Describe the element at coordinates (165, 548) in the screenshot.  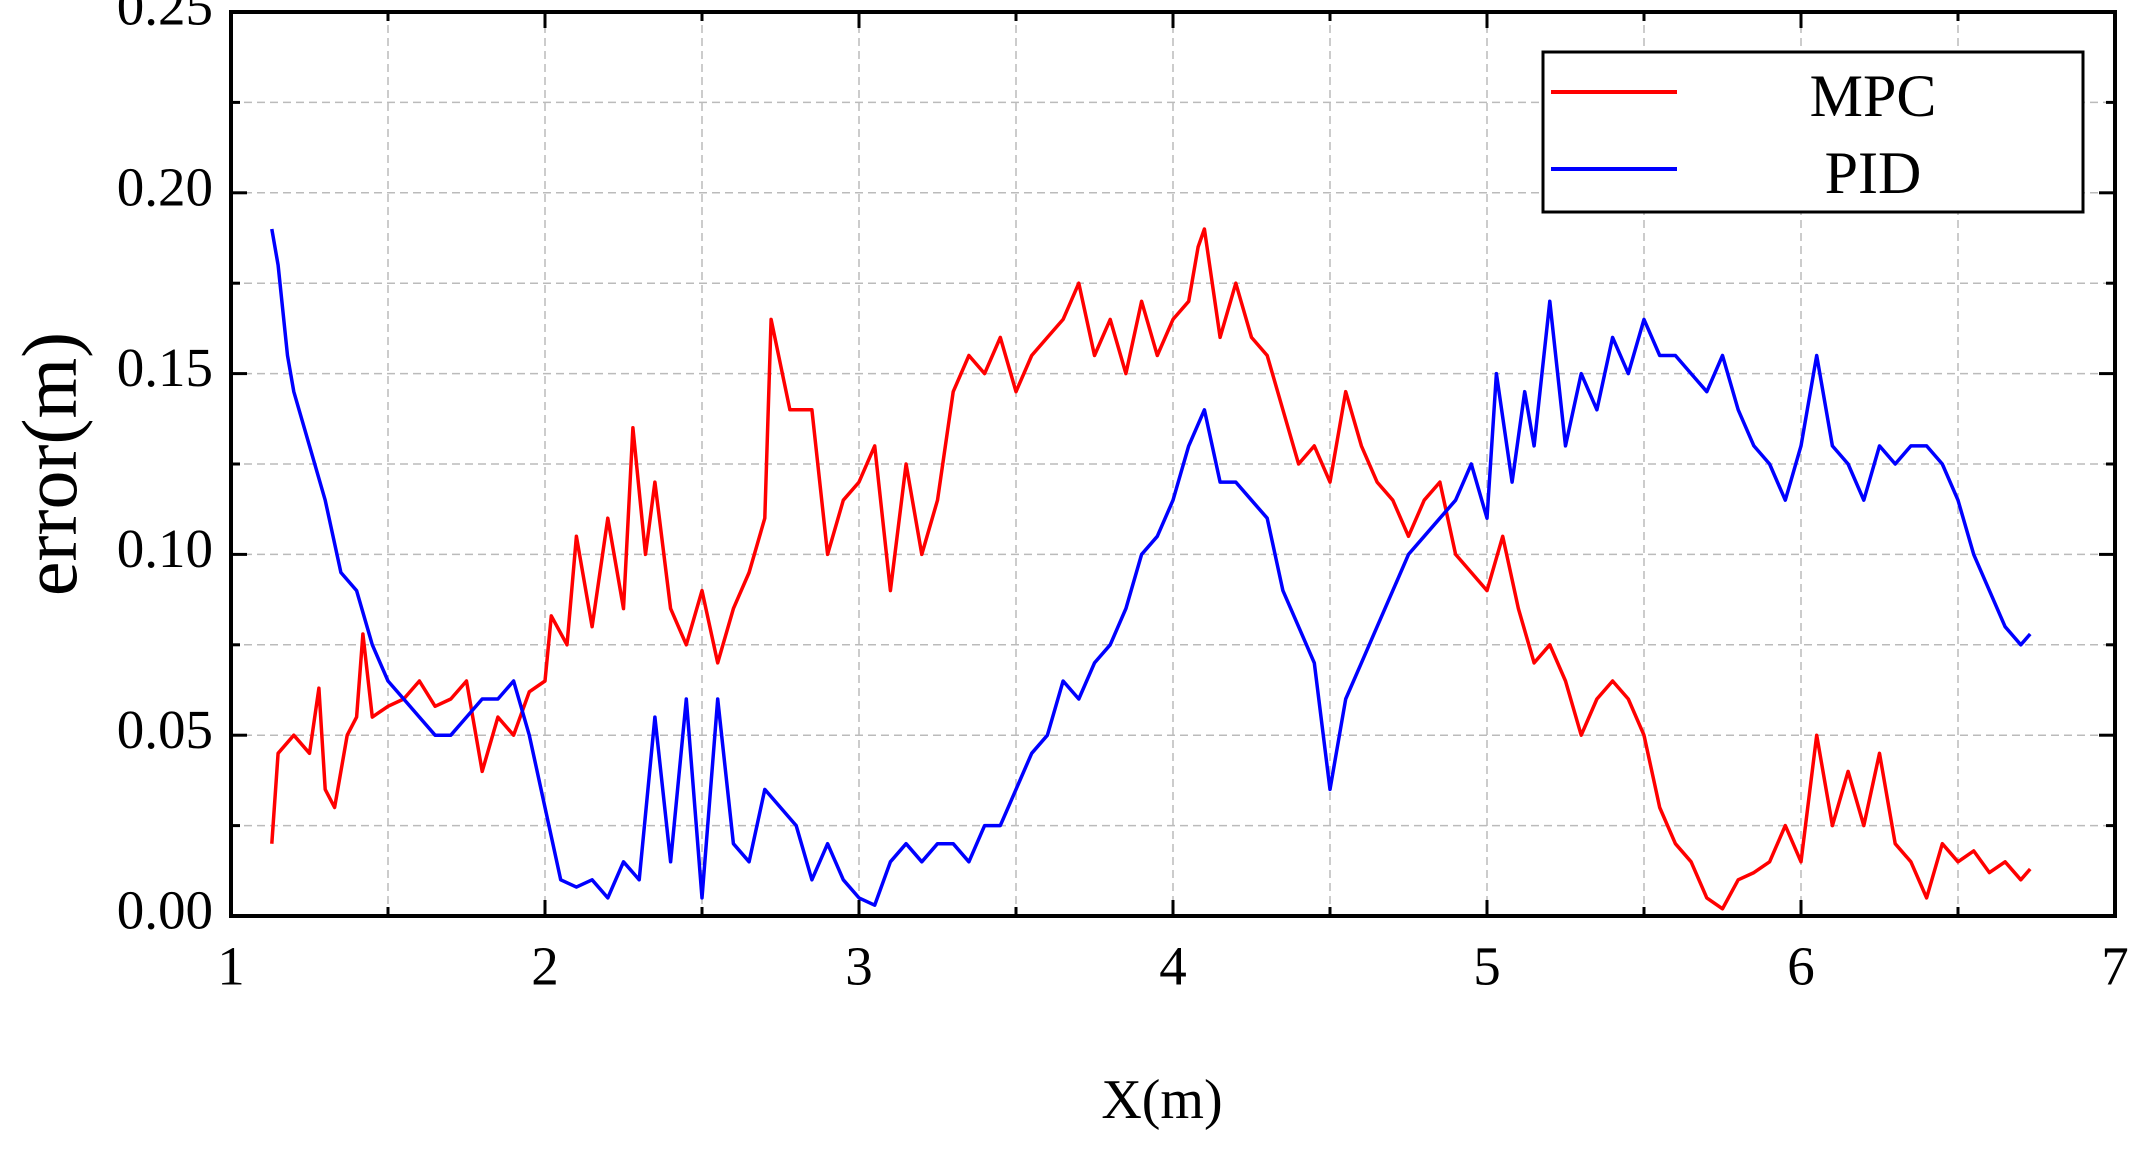
I see `y-tick-label: 0.10` at that location.